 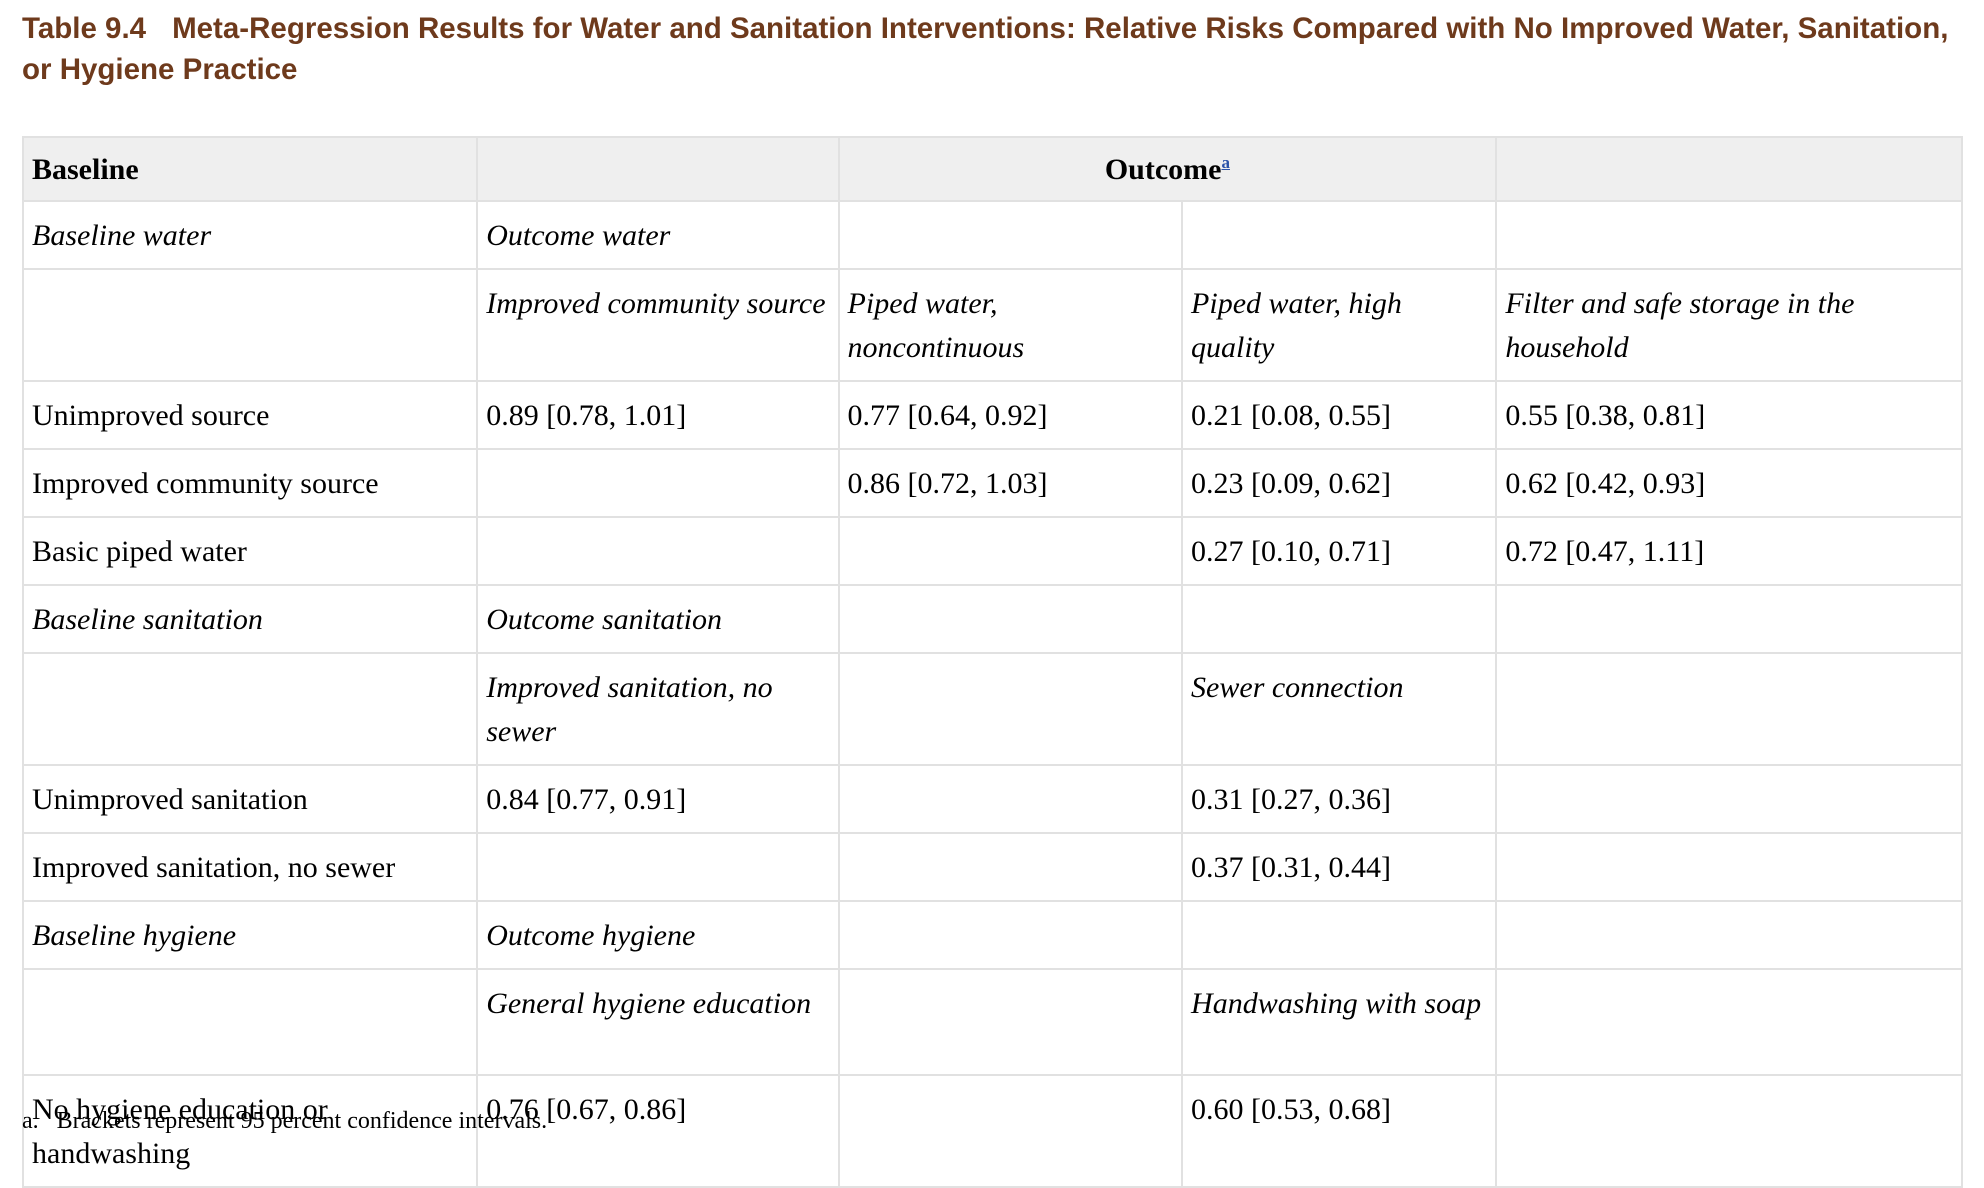 I want to click on table-cell: Outcome hygiene, so click(x=658, y=935).